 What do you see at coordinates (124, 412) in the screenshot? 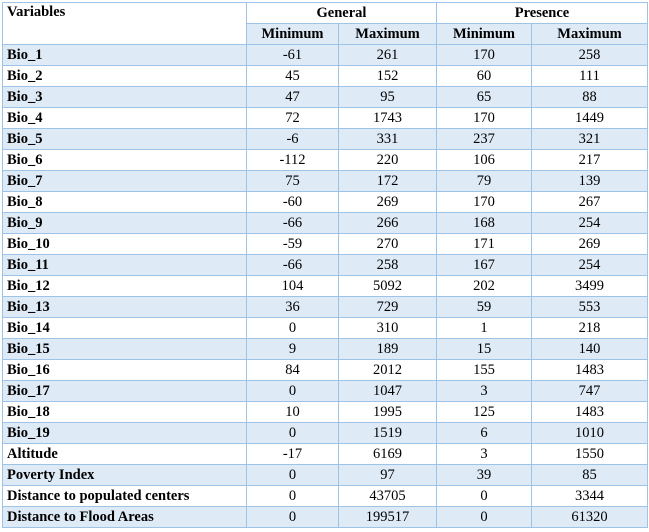
I see `row-label: Bio_18` at bounding box center [124, 412].